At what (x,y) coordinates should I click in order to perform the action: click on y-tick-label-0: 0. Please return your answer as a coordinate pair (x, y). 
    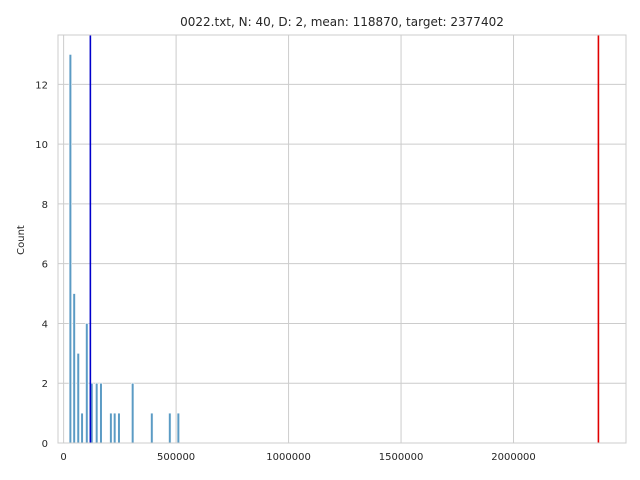
    Looking at the image, I should click on (45, 444).